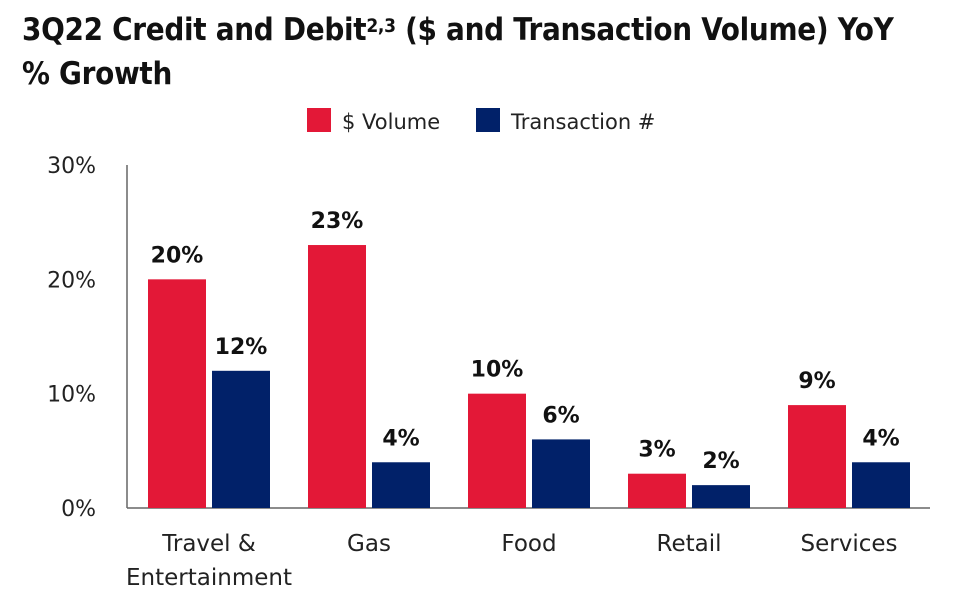 The height and width of the screenshot is (602, 962). I want to click on data-label: 3%, so click(656, 450).